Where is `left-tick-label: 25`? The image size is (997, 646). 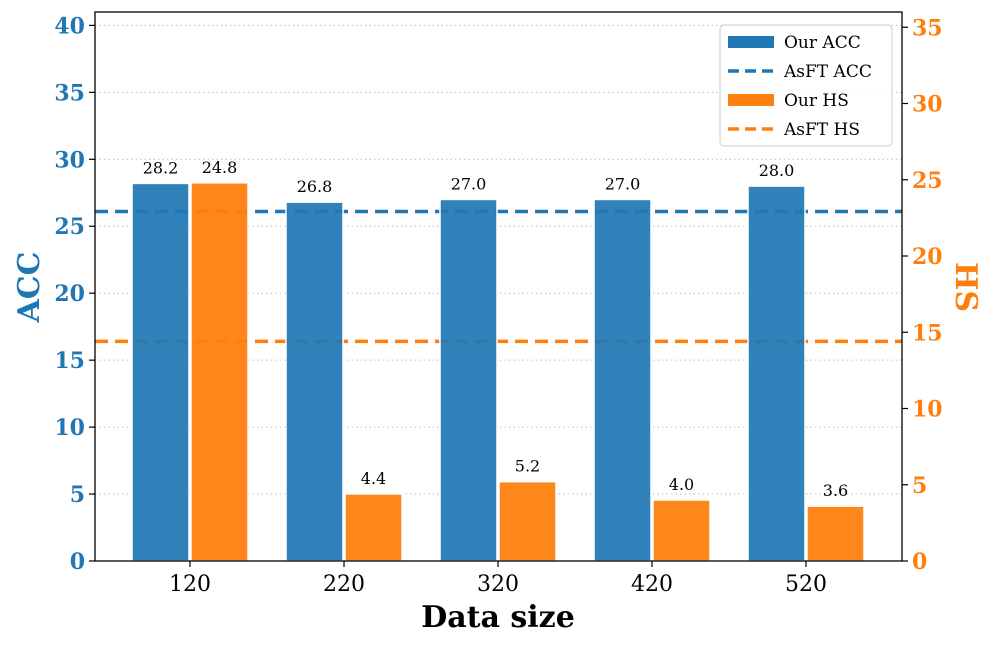
left-tick-label: 25 is located at coordinates (69, 227).